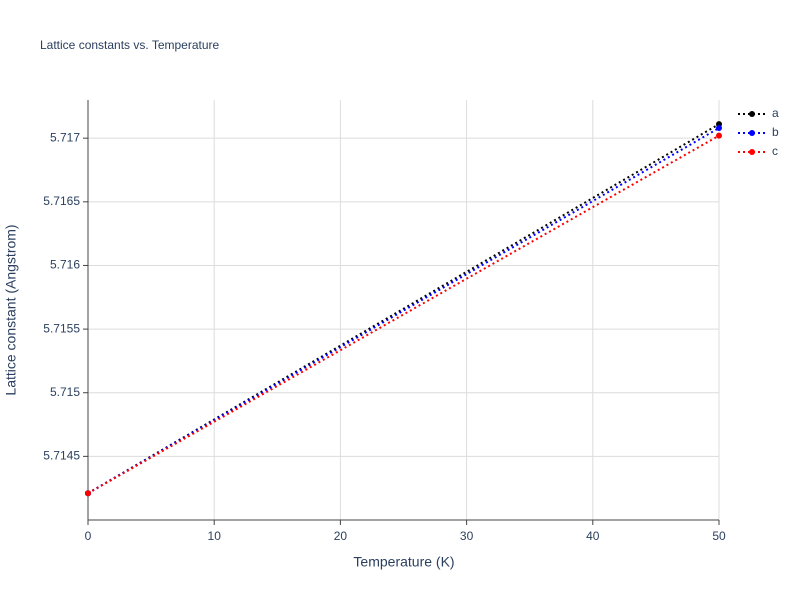 This screenshot has height=600, width=800. What do you see at coordinates (775, 151) in the screenshot?
I see `legend-label: c` at bounding box center [775, 151].